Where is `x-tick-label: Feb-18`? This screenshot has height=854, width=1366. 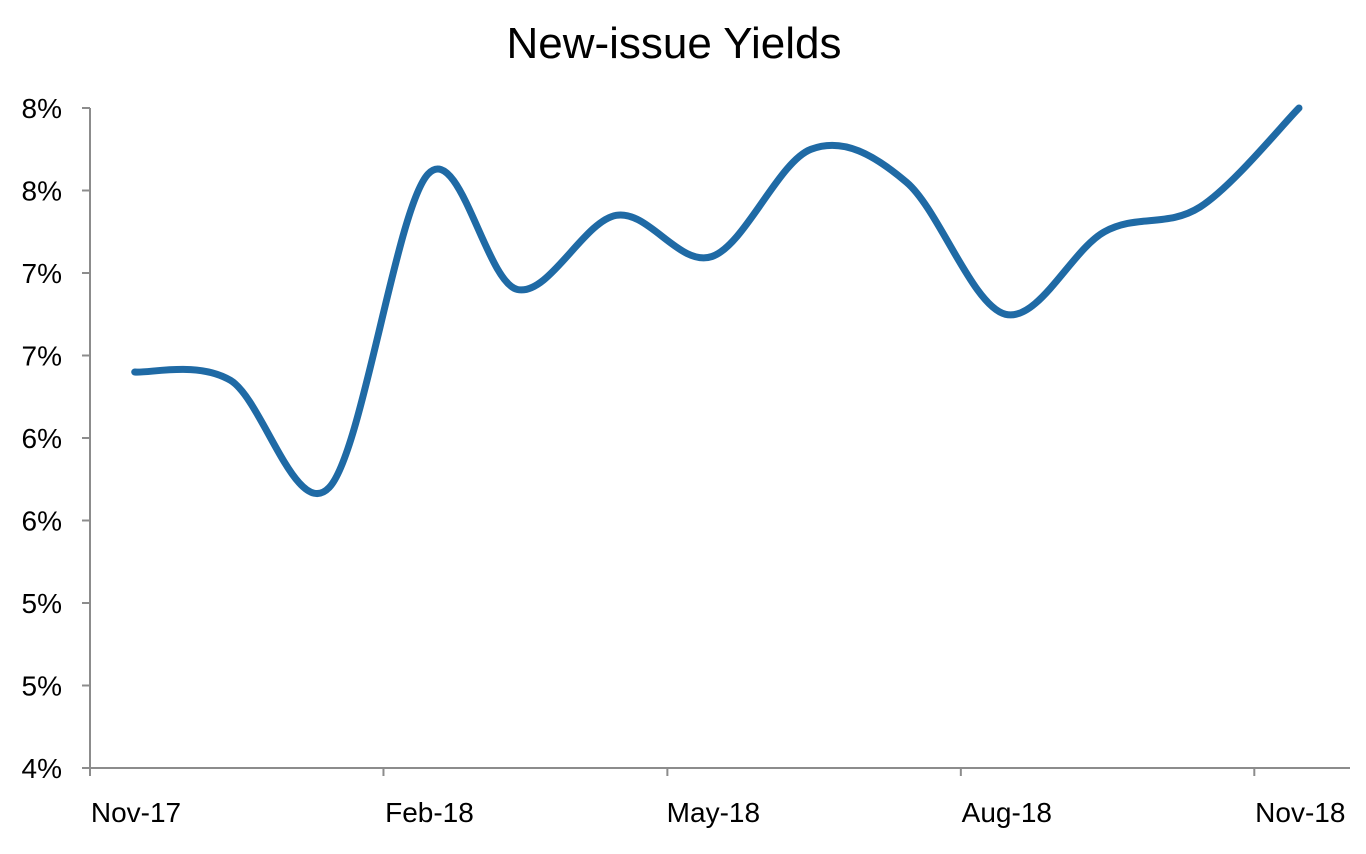
x-tick-label: Feb-18 is located at coordinates (429, 812).